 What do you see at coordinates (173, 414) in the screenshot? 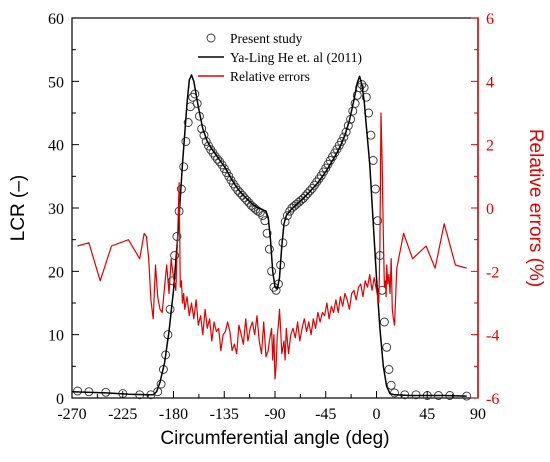
I see `x-tick-label: -180` at bounding box center [173, 414].